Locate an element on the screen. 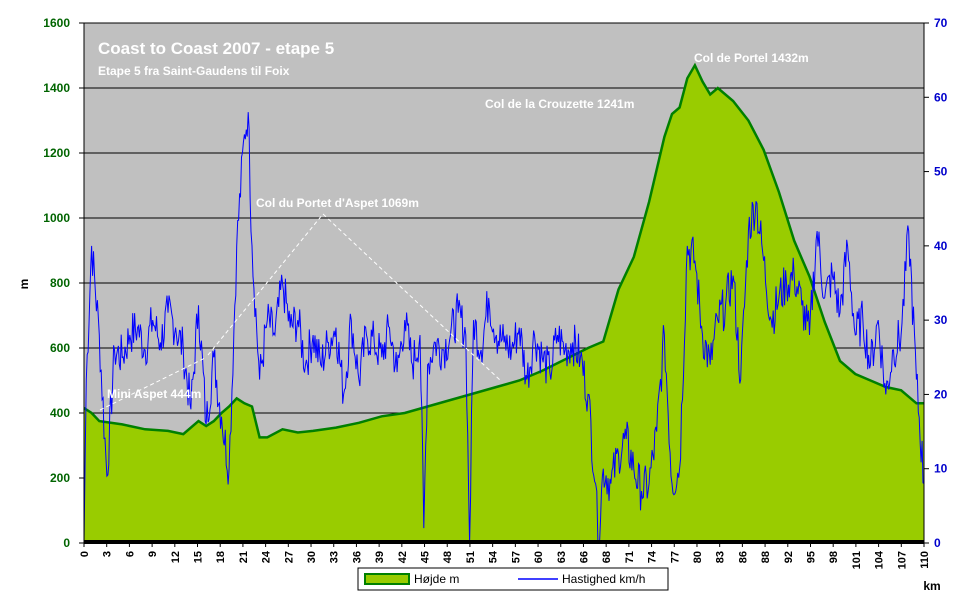 This screenshot has width=966, height=601. portet-leader is located at coordinates (354, 297).